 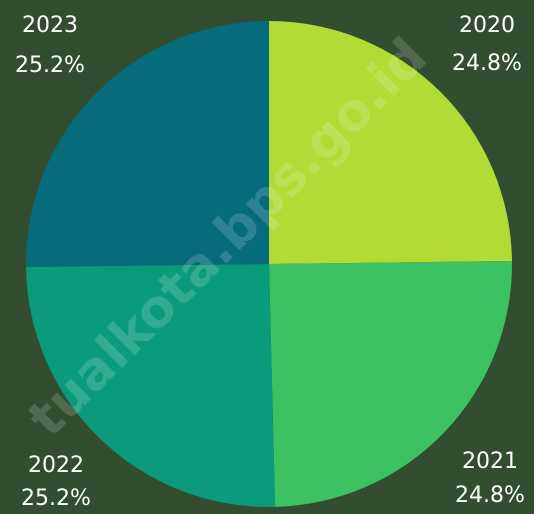 What do you see at coordinates (56, 465) in the screenshot?
I see `slice-category-label: 2022` at bounding box center [56, 465].